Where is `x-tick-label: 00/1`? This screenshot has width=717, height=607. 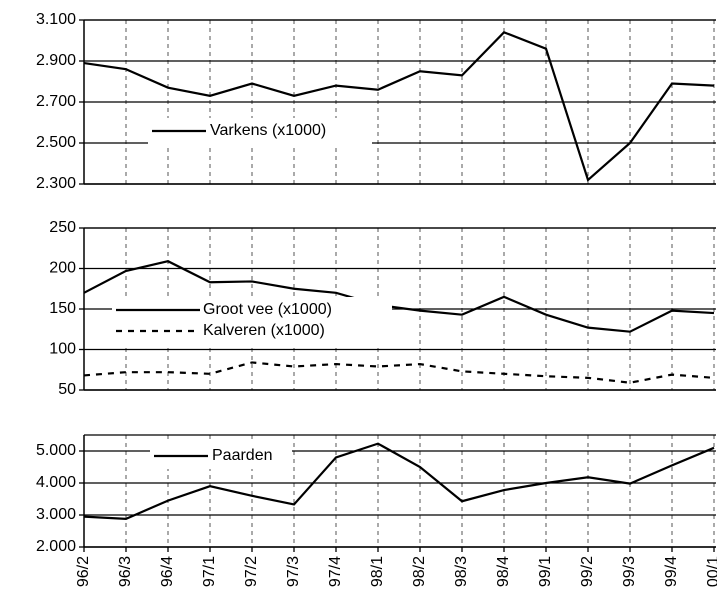 x-tick-label: 00/1 is located at coordinates (711, 571).